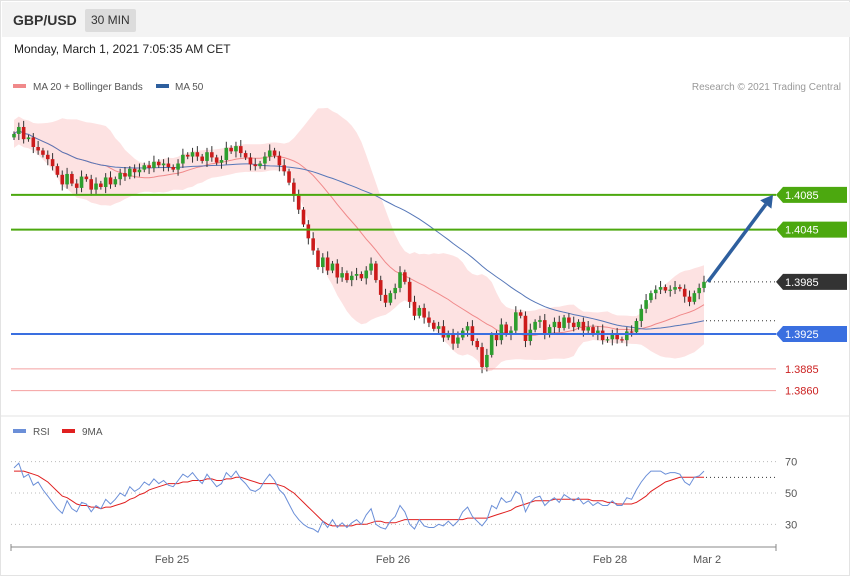 This screenshot has height=576, width=850. Describe the element at coordinates (189, 87) in the screenshot. I see `ma50-legend-label: MA 50` at that location.